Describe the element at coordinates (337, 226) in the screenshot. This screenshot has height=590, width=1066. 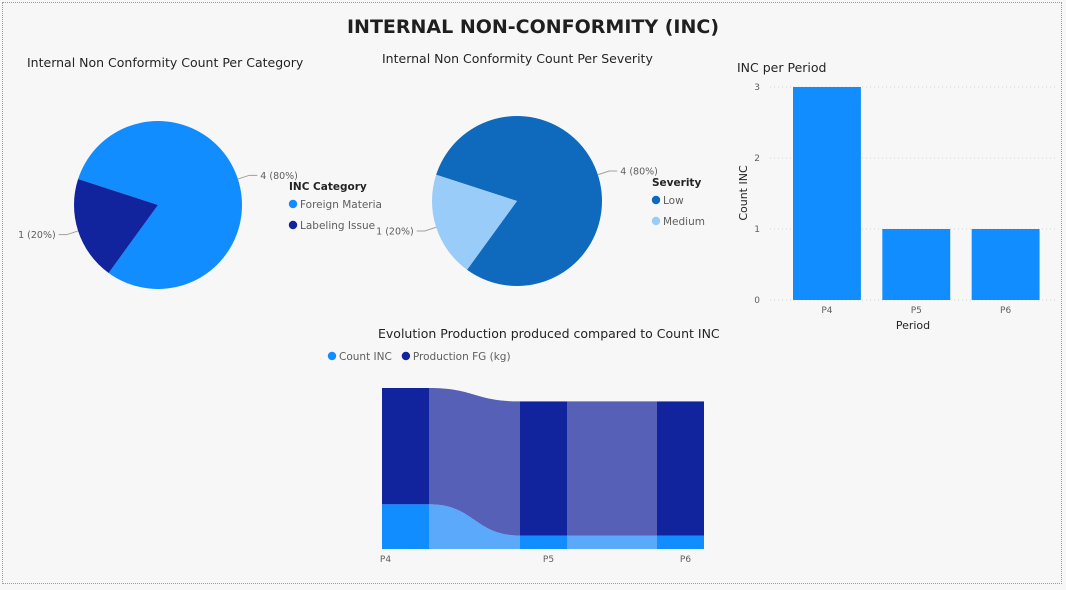
I see `legend-item: Labeling Issue` at that location.